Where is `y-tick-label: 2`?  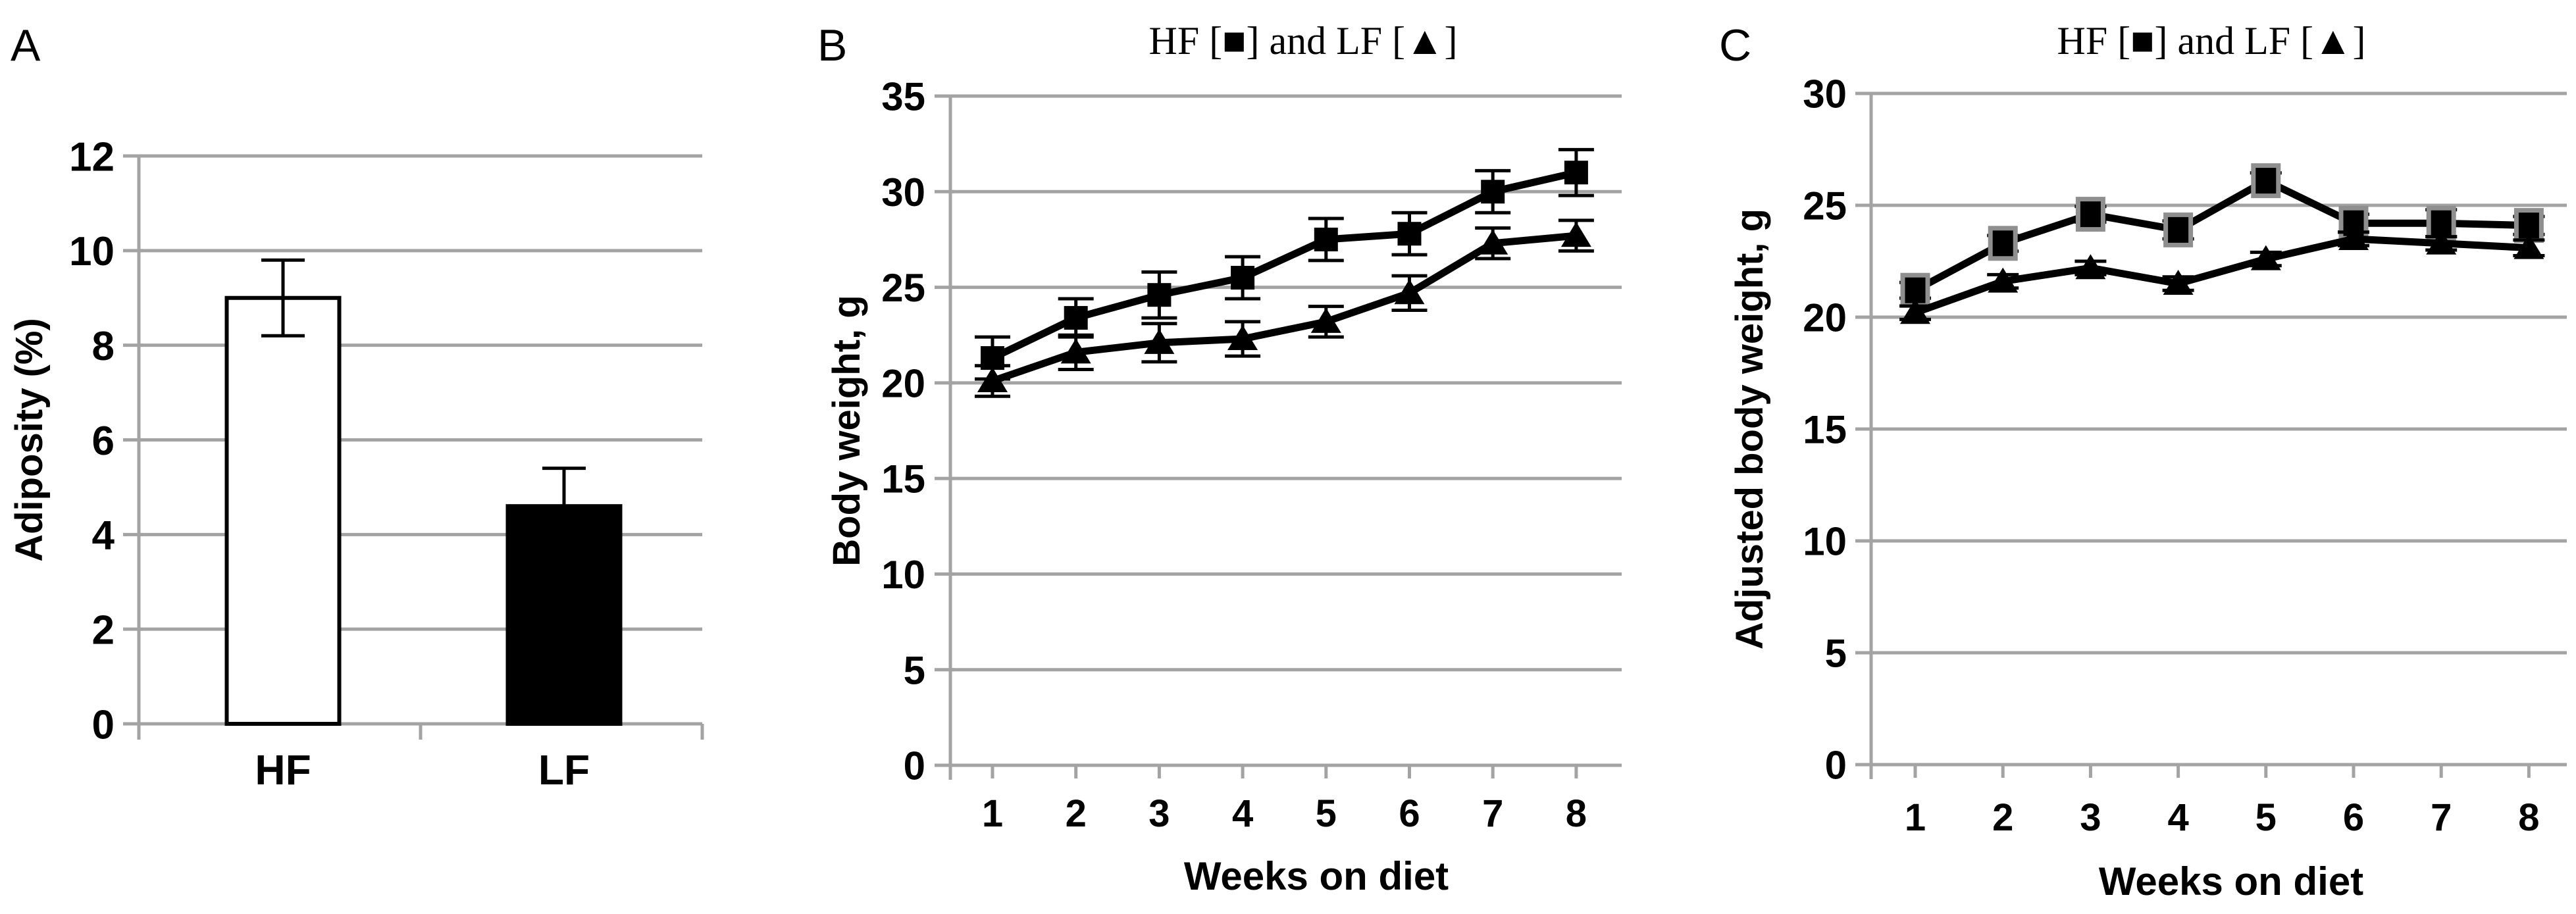 y-tick-label: 2 is located at coordinates (103, 630).